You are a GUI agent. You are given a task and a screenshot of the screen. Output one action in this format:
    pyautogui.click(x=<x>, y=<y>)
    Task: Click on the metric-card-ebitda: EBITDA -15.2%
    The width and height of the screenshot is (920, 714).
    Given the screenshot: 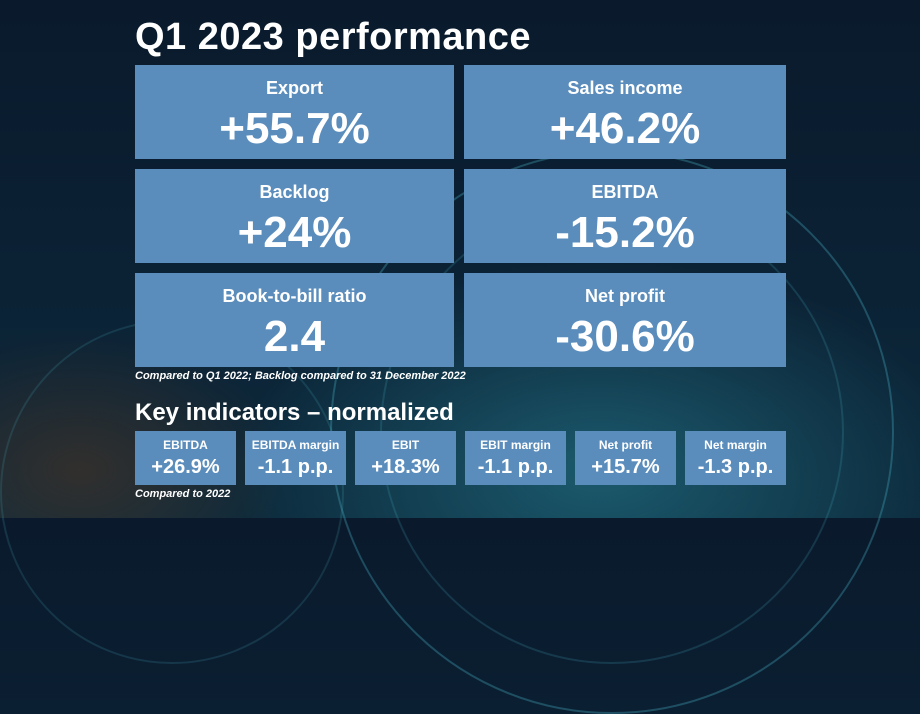 What is the action you would take?
    pyautogui.click(x=625, y=216)
    